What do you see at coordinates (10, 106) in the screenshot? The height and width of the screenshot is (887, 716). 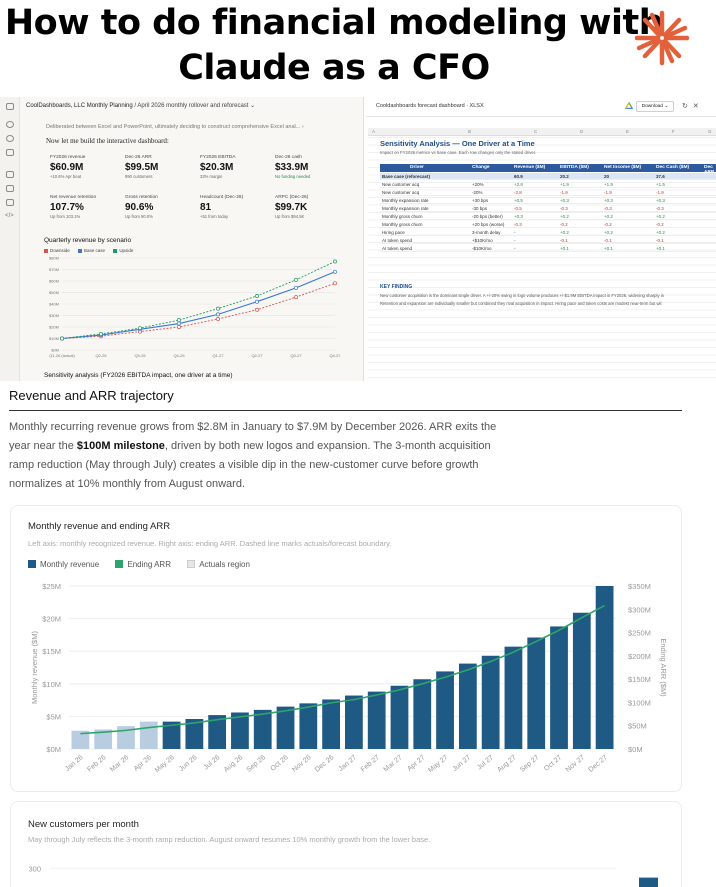 I see `sidebar-toggle-icon` at bounding box center [10, 106].